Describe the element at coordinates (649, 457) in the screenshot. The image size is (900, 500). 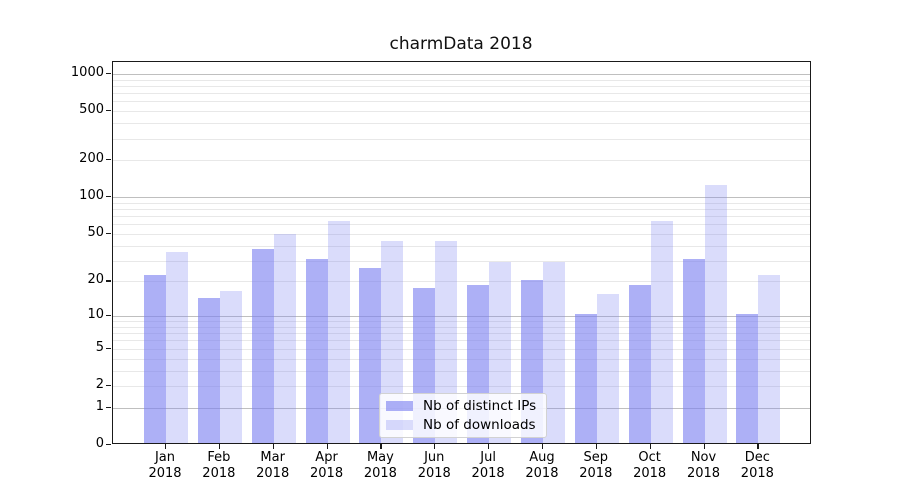
I see `x-tick-month: Oct` at that location.